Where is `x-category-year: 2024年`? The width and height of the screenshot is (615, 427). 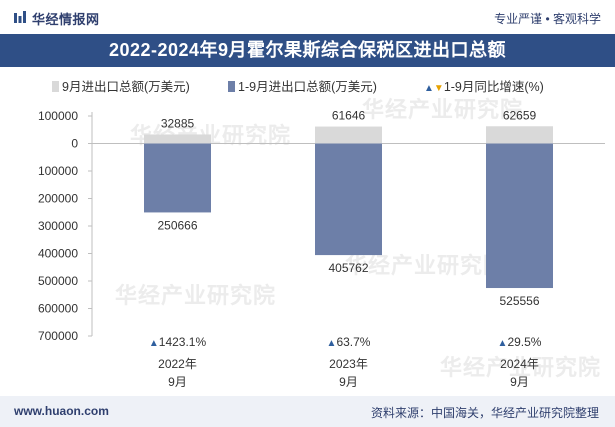 x-category-year: 2024年 is located at coordinates (519, 364).